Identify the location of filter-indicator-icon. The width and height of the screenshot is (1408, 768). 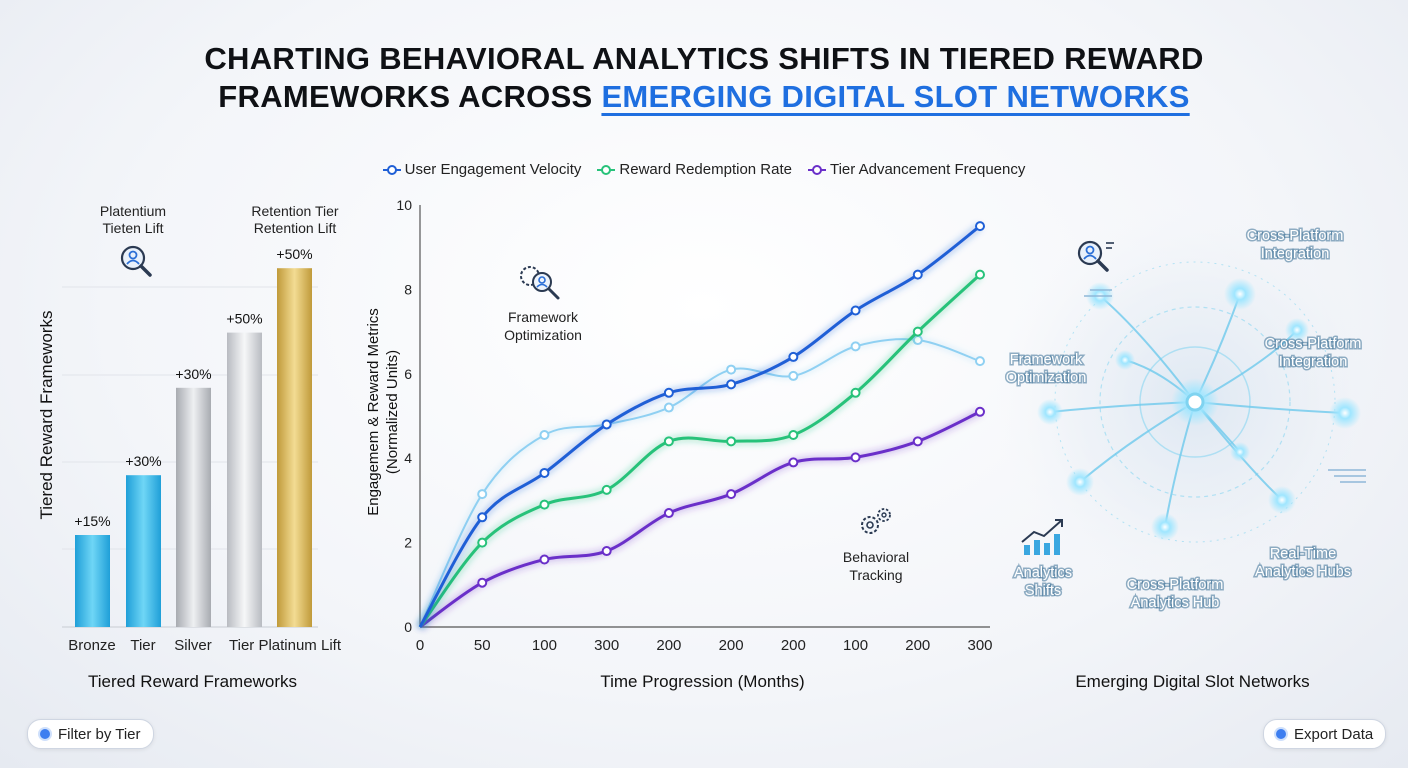
(45, 734).